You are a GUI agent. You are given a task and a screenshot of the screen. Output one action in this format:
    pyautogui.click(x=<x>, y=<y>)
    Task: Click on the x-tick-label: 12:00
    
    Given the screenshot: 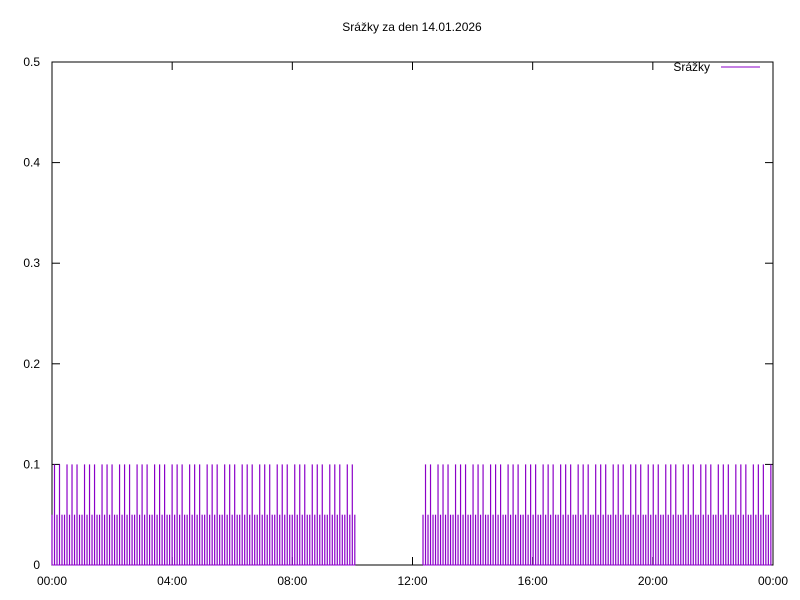 What is the action you would take?
    pyautogui.click(x=412, y=581)
    